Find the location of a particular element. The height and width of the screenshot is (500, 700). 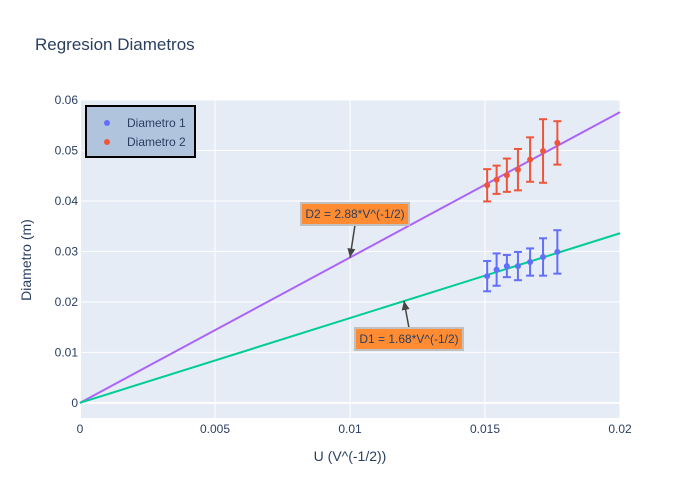

legend-item-label: Diametro 1 is located at coordinates (156, 123).